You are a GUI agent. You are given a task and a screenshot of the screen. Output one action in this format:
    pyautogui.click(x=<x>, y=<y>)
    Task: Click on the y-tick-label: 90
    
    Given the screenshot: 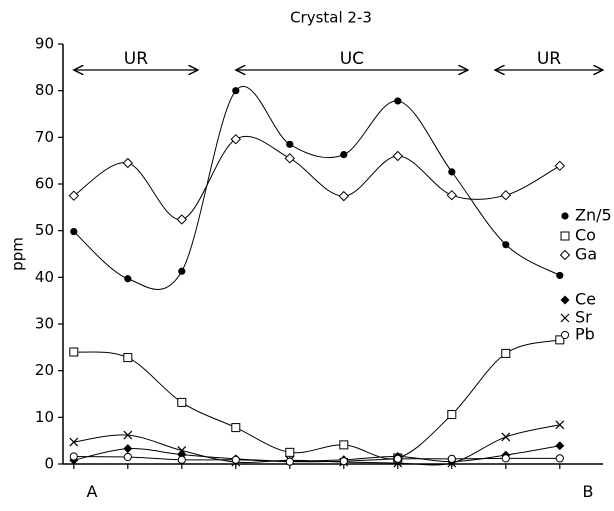 What is the action you would take?
    pyautogui.click(x=44, y=44)
    